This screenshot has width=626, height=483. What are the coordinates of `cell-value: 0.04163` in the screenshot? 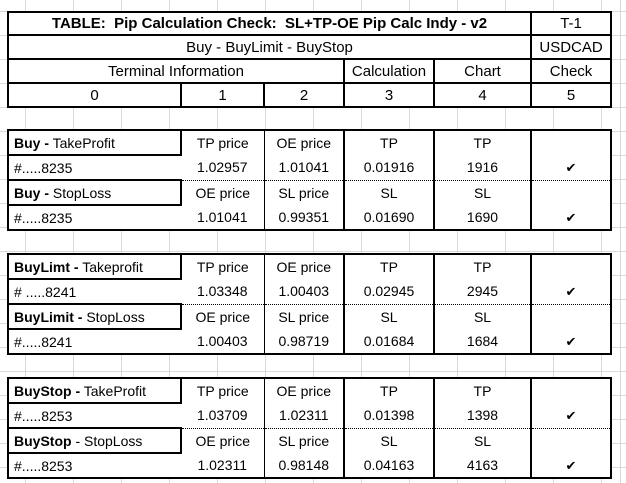 It's located at (388, 466).